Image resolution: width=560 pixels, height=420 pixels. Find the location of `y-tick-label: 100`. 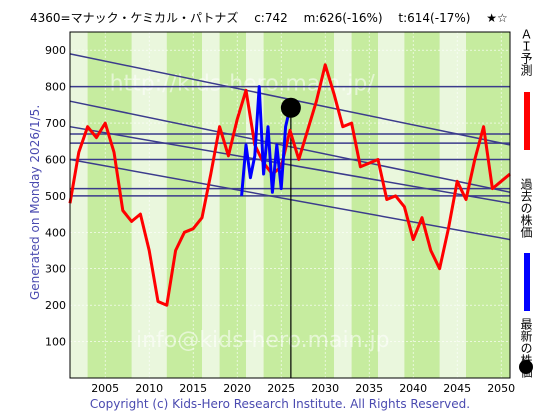

y-tick-label: 100 is located at coordinates (55, 342).